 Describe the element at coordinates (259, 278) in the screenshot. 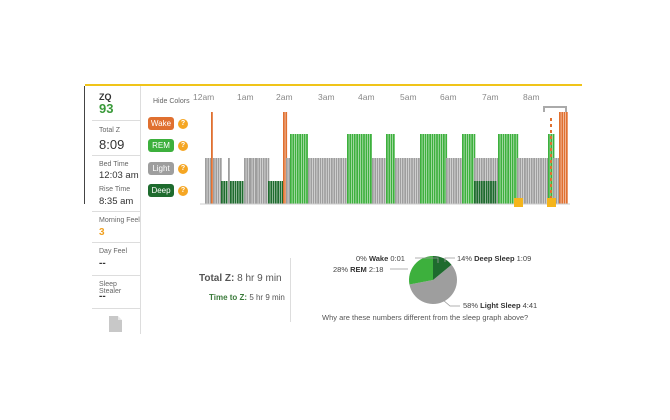

I see `summary-total-z-value: 8 hr 9 min` at that location.